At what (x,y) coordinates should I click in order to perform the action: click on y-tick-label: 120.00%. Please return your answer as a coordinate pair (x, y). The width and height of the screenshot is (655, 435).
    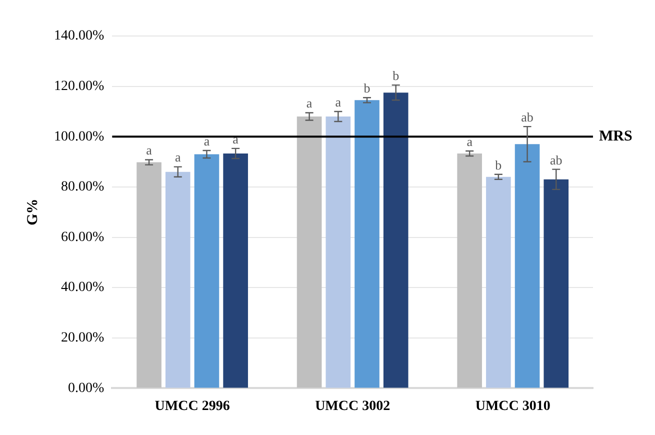
    Looking at the image, I should click on (79, 86).